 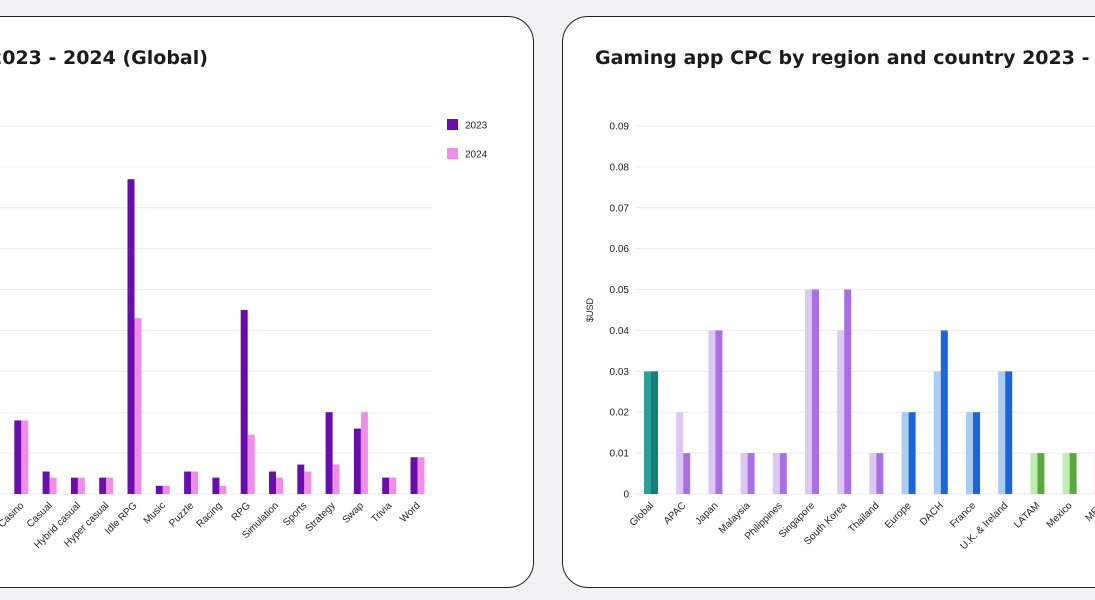 What do you see at coordinates (620, 249) in the screenshot?
I see `y-tick-label: 0.06` at bounding box center [620, 249].